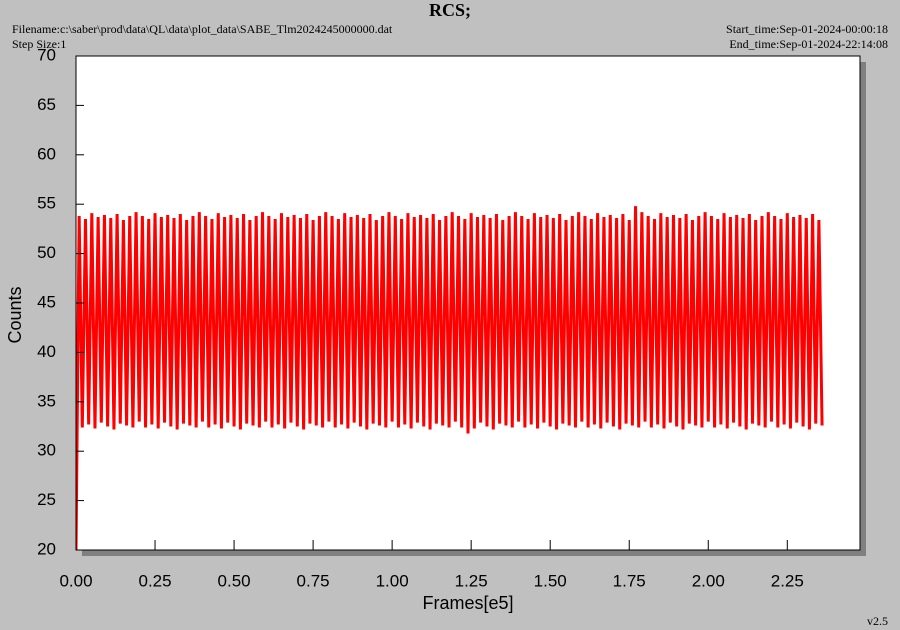 The image size is (900, 630). I want to click on y-tick-label: 25, so click(46, 499).